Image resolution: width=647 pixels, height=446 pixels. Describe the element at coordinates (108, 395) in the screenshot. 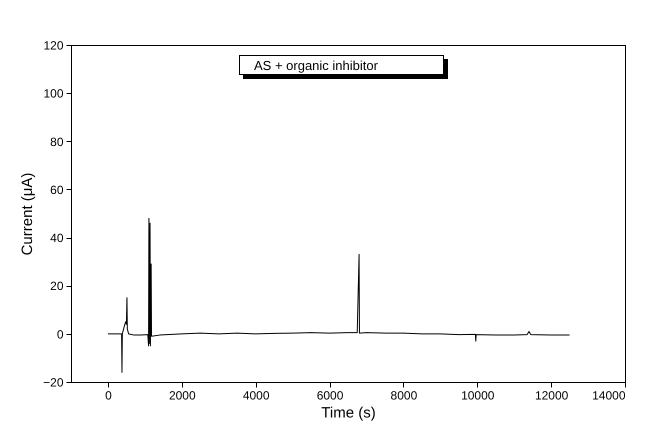

I see `x-tick-label: 0` at that location.